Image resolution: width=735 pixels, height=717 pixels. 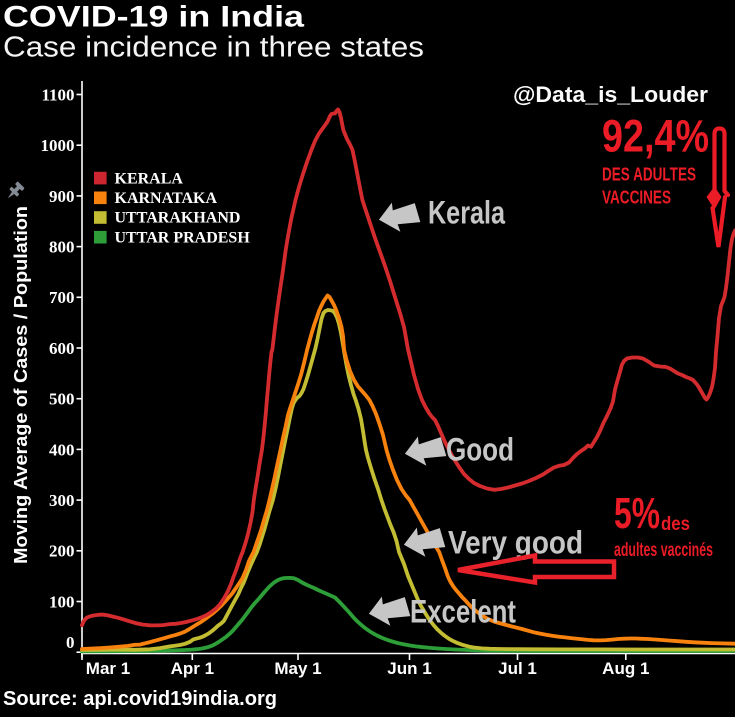 What do you see at coordinates (192, 668) in the screenshot?
I see `svg-text: Apr 1` at bounding box center [192, 668].